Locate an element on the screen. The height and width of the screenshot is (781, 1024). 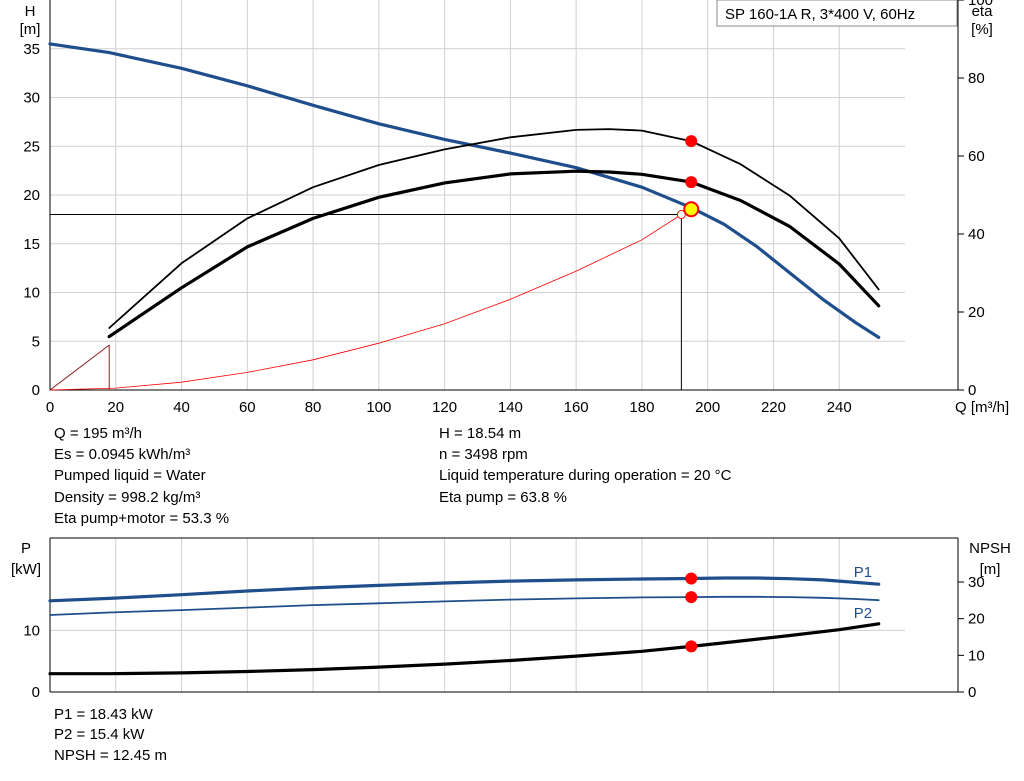
bottom-series-label: P2 is located at coordinates (863, 613).